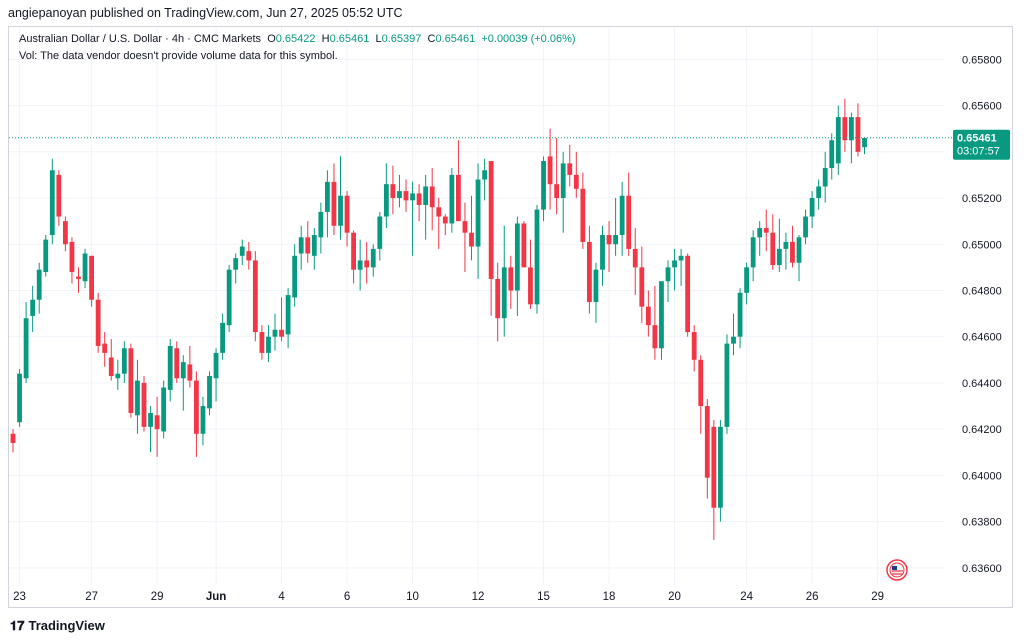 This screenshot has width=1024, height=642. I want to click on y-tick-label: 0.63800, so click(982, 523).